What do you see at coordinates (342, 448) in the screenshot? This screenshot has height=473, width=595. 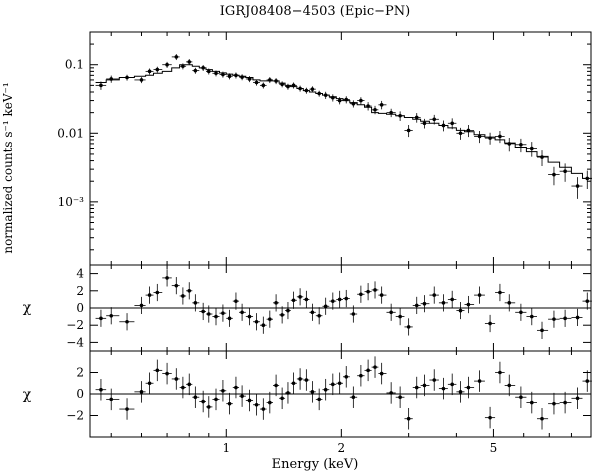 I see `x-tick-label: 2` at bounding box center [342, 448].